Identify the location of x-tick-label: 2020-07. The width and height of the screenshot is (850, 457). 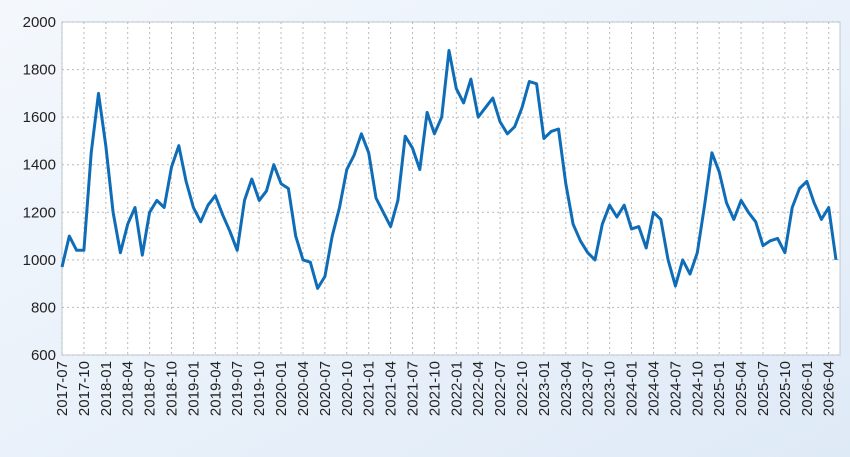
(325, 388).